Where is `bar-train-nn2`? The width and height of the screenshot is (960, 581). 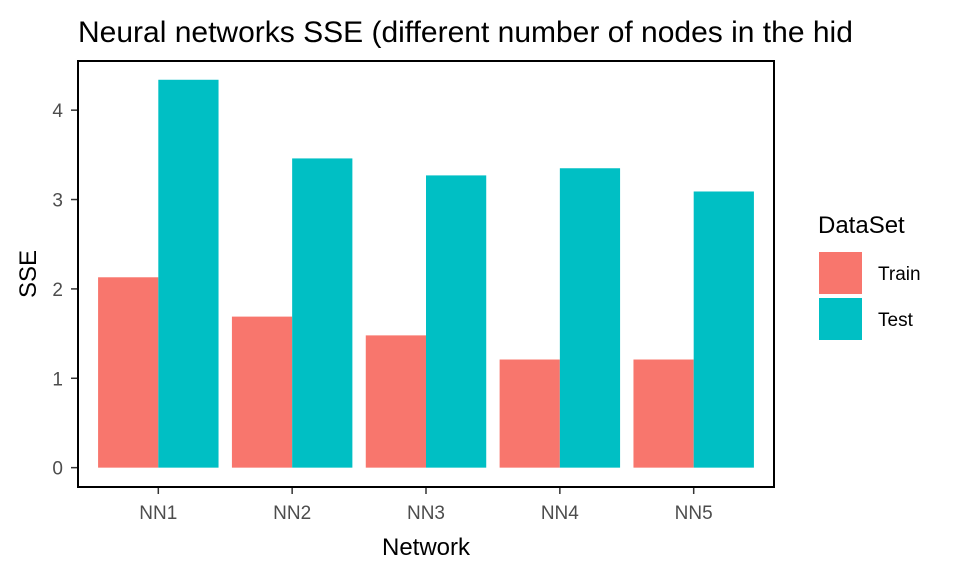
bar-train-nn2 is located at coordinates (262, 392).